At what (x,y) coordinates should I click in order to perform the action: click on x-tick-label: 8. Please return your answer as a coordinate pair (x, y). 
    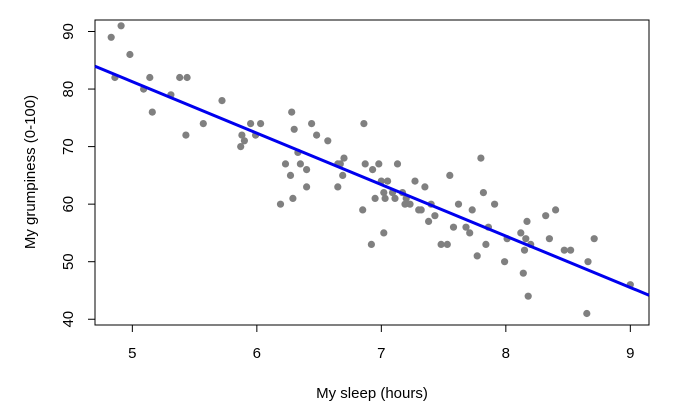
    Looking at the image, I should click on (506, 353).